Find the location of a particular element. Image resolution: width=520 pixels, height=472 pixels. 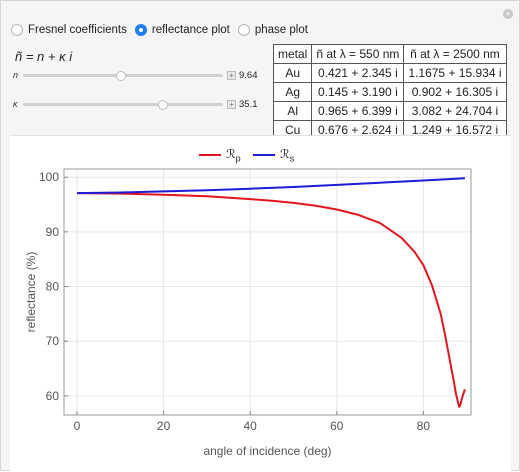

table-cell: 0.421 + 2.345 i is located at coordinates (358, 73).